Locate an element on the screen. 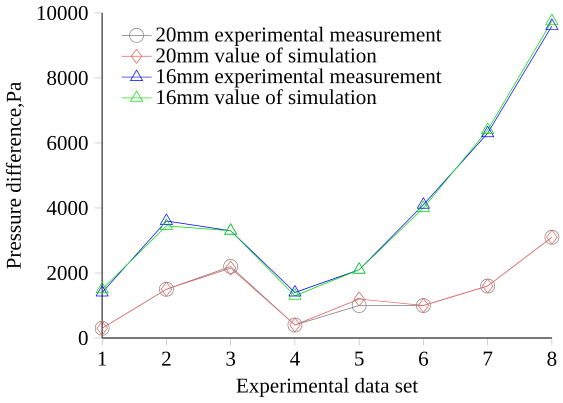 The width and height of the screenshot is (563, 403). x-tick-label: 7 is located at coordinates (488, 359).